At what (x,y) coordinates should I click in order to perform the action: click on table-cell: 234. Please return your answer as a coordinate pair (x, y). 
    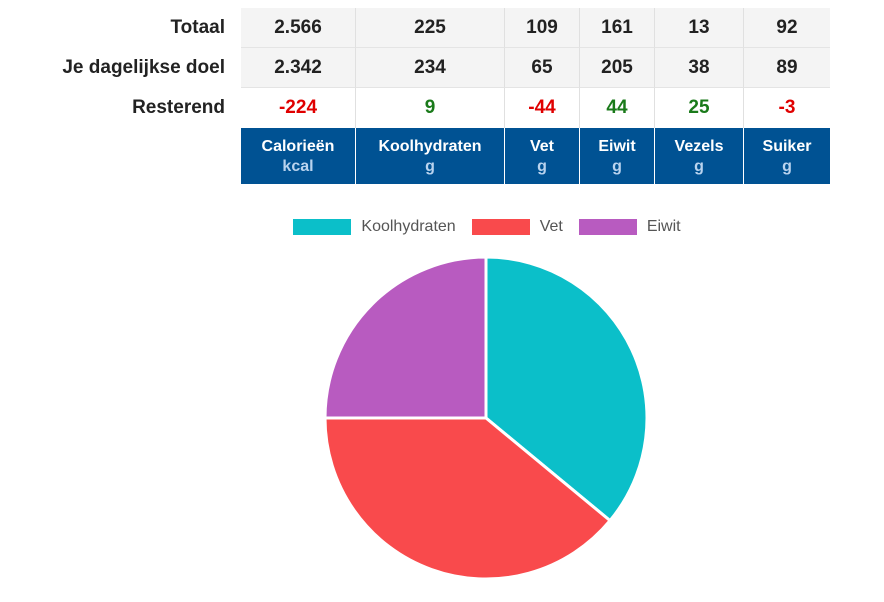
    Looking at the image, I should click on (429, 68).